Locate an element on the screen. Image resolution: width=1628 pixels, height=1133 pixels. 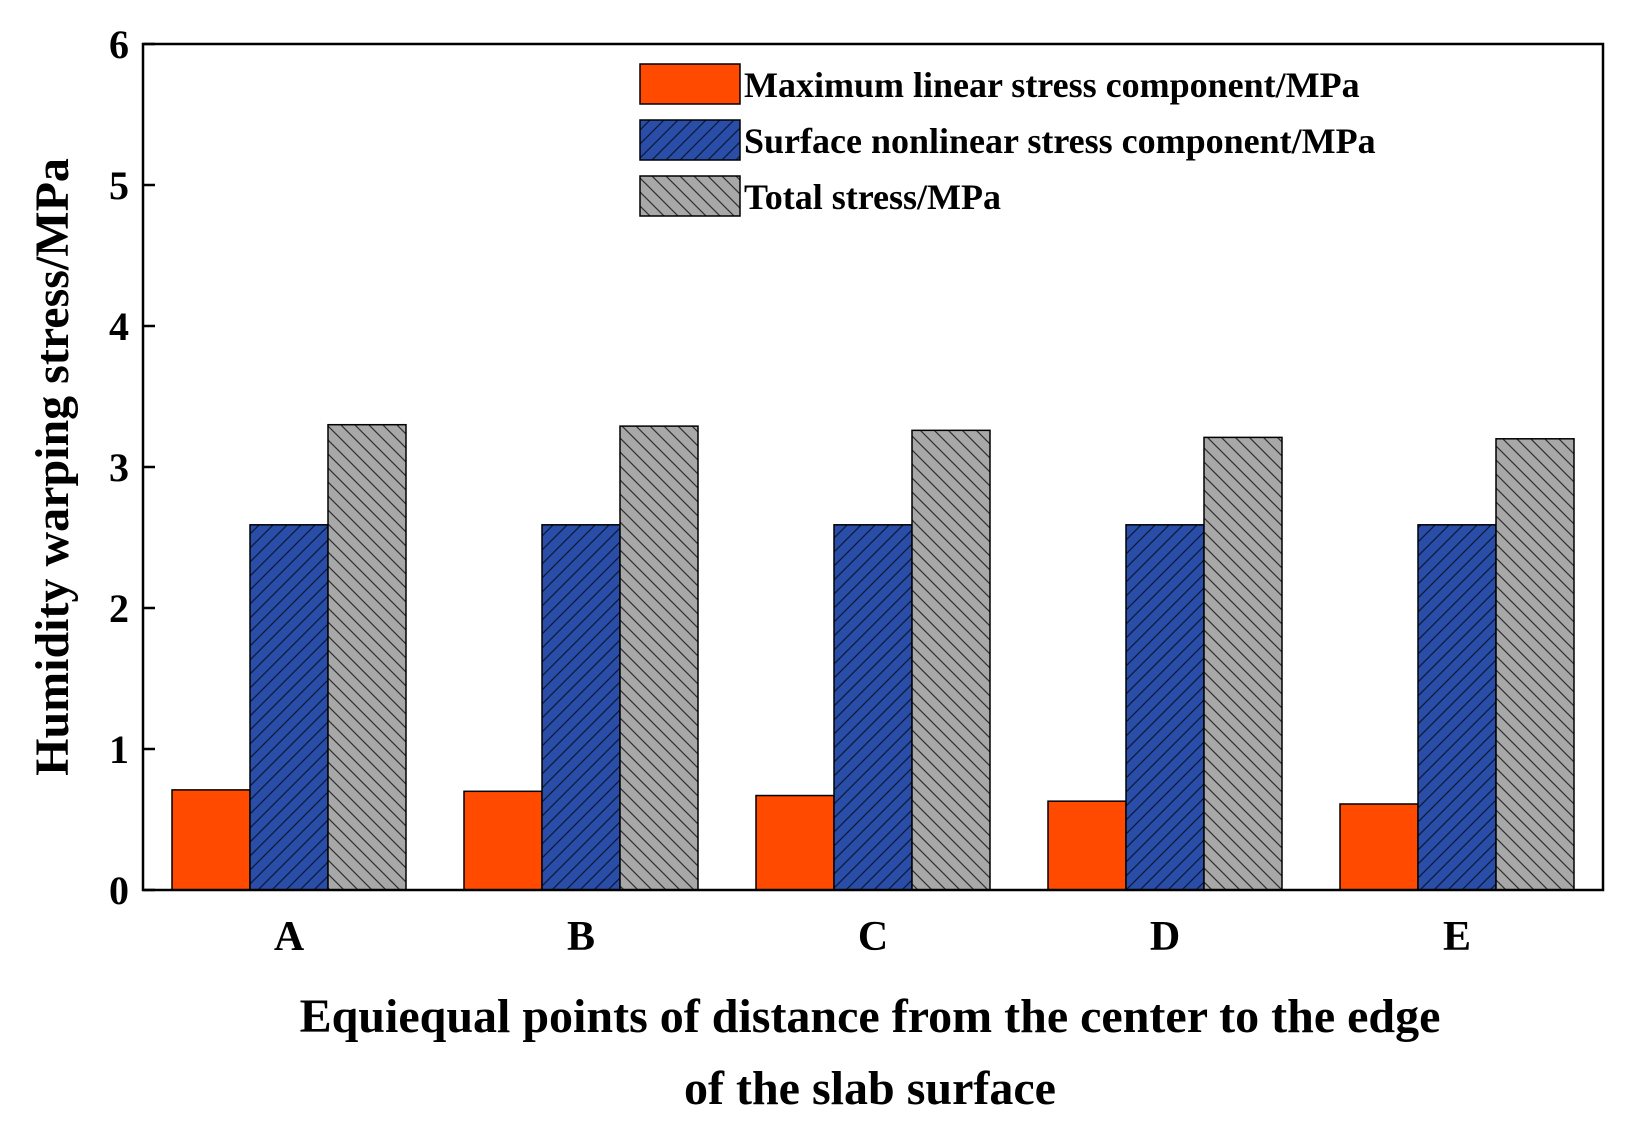
x-axis: A B C D E is located at coordinates (872, 937).